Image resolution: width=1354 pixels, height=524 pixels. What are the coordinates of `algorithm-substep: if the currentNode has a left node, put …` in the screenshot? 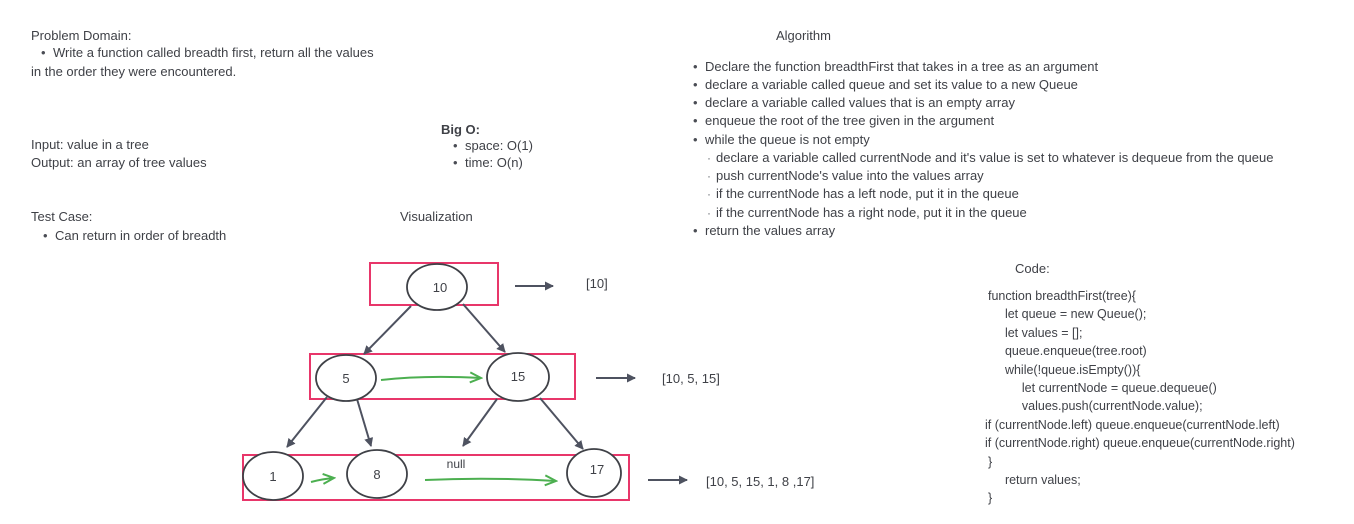 It's located at (863, 194).